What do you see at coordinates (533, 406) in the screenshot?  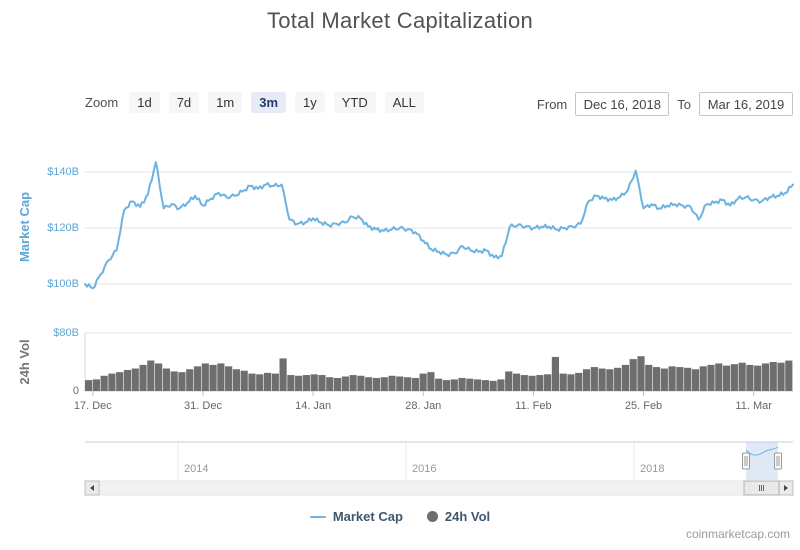 I see `x-tick-date: 11. Feb` at bounding box center [533, 406].